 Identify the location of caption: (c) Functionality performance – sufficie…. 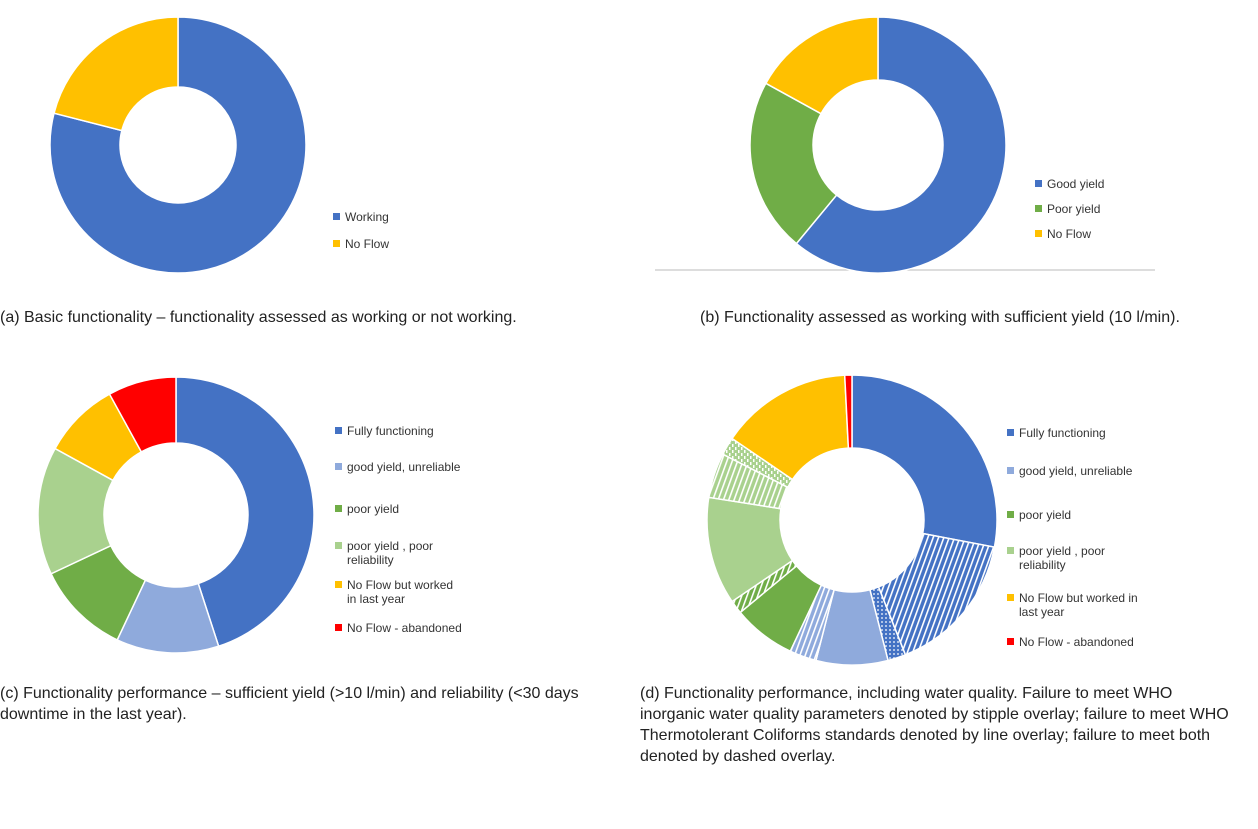
(289, 704).